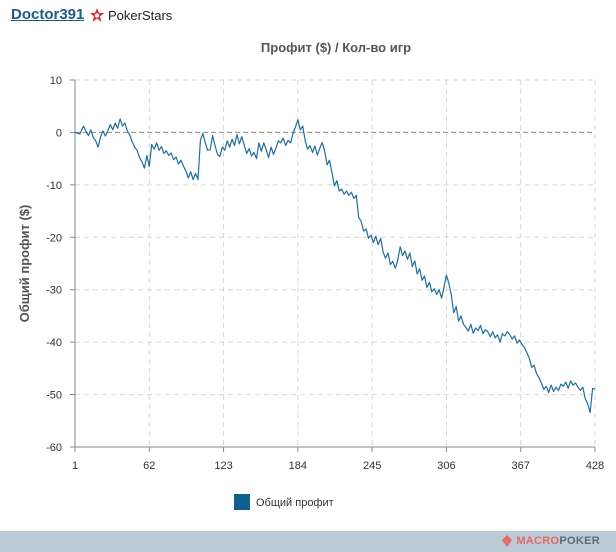 This screenshot has width=616, height=552. What do you see at coordinates (56, 81) in the screenshot?
I see `y-tick-label: 10` at bounding box center [56, 81].